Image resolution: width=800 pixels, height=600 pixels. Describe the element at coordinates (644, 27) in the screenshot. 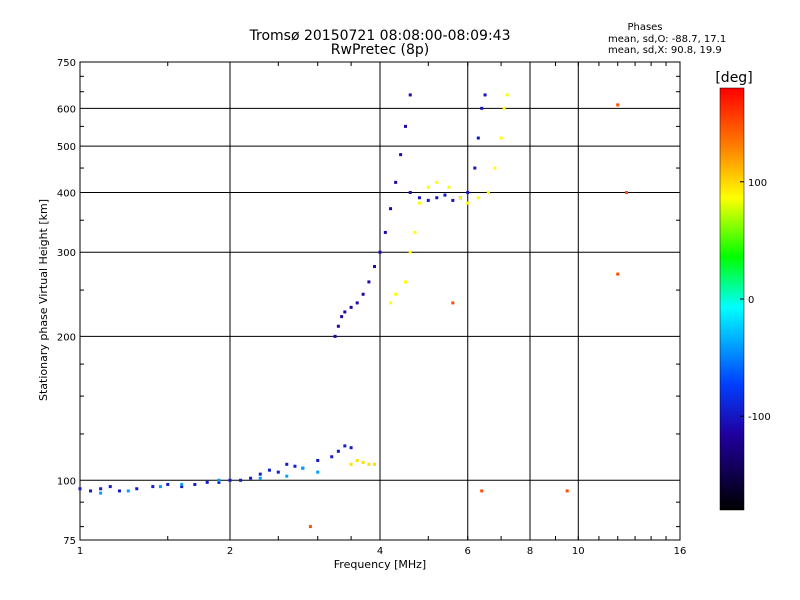

I see `phase-stats-title: Phases` at that location.